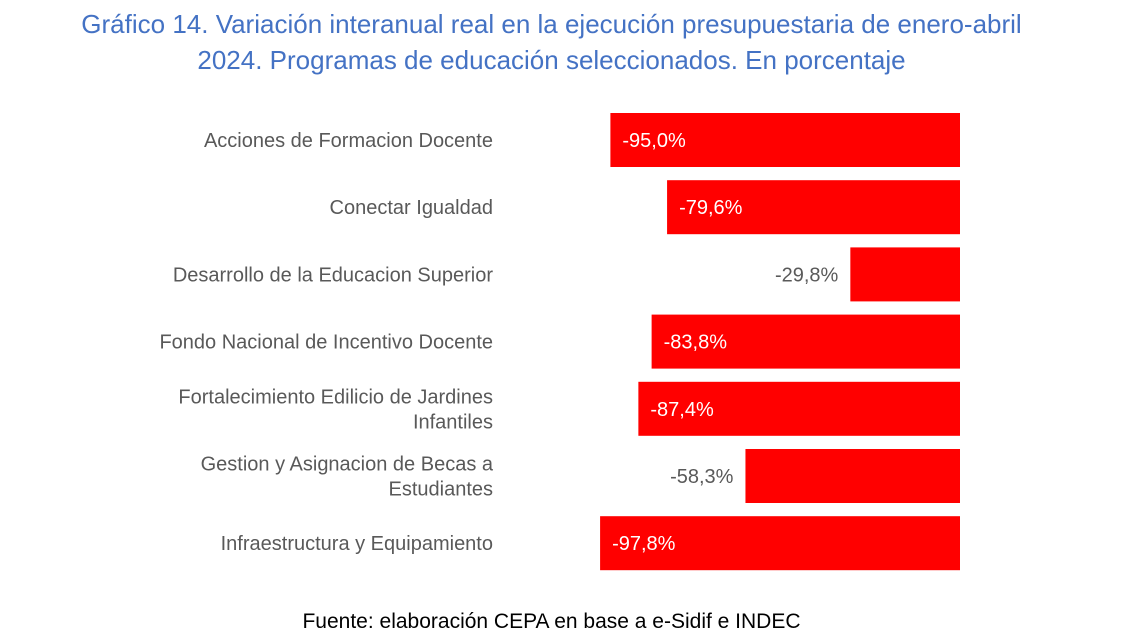 This screenshot has width=1133, height=644. I want to click on data-label: -97,8%, so click(644, 544).